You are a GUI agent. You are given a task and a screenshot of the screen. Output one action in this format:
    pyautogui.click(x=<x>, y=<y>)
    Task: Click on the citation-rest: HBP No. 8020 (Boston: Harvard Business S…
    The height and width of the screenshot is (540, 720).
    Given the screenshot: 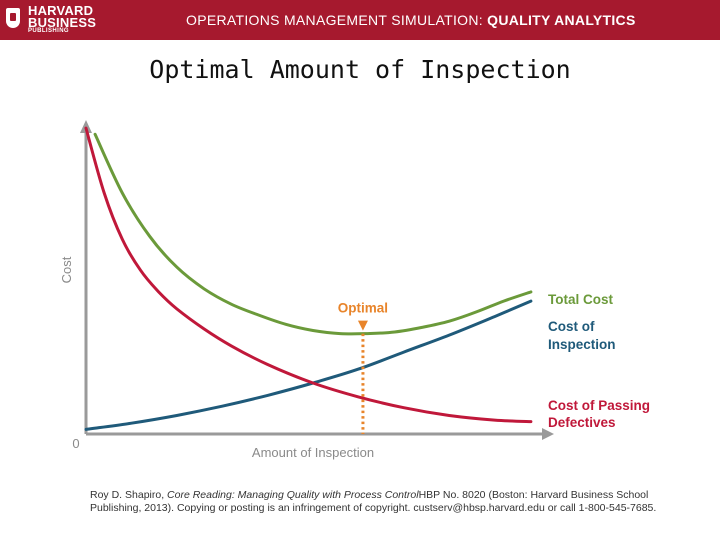 What is the action you would take?
    pyautogui.click(x=373, y=501)
    